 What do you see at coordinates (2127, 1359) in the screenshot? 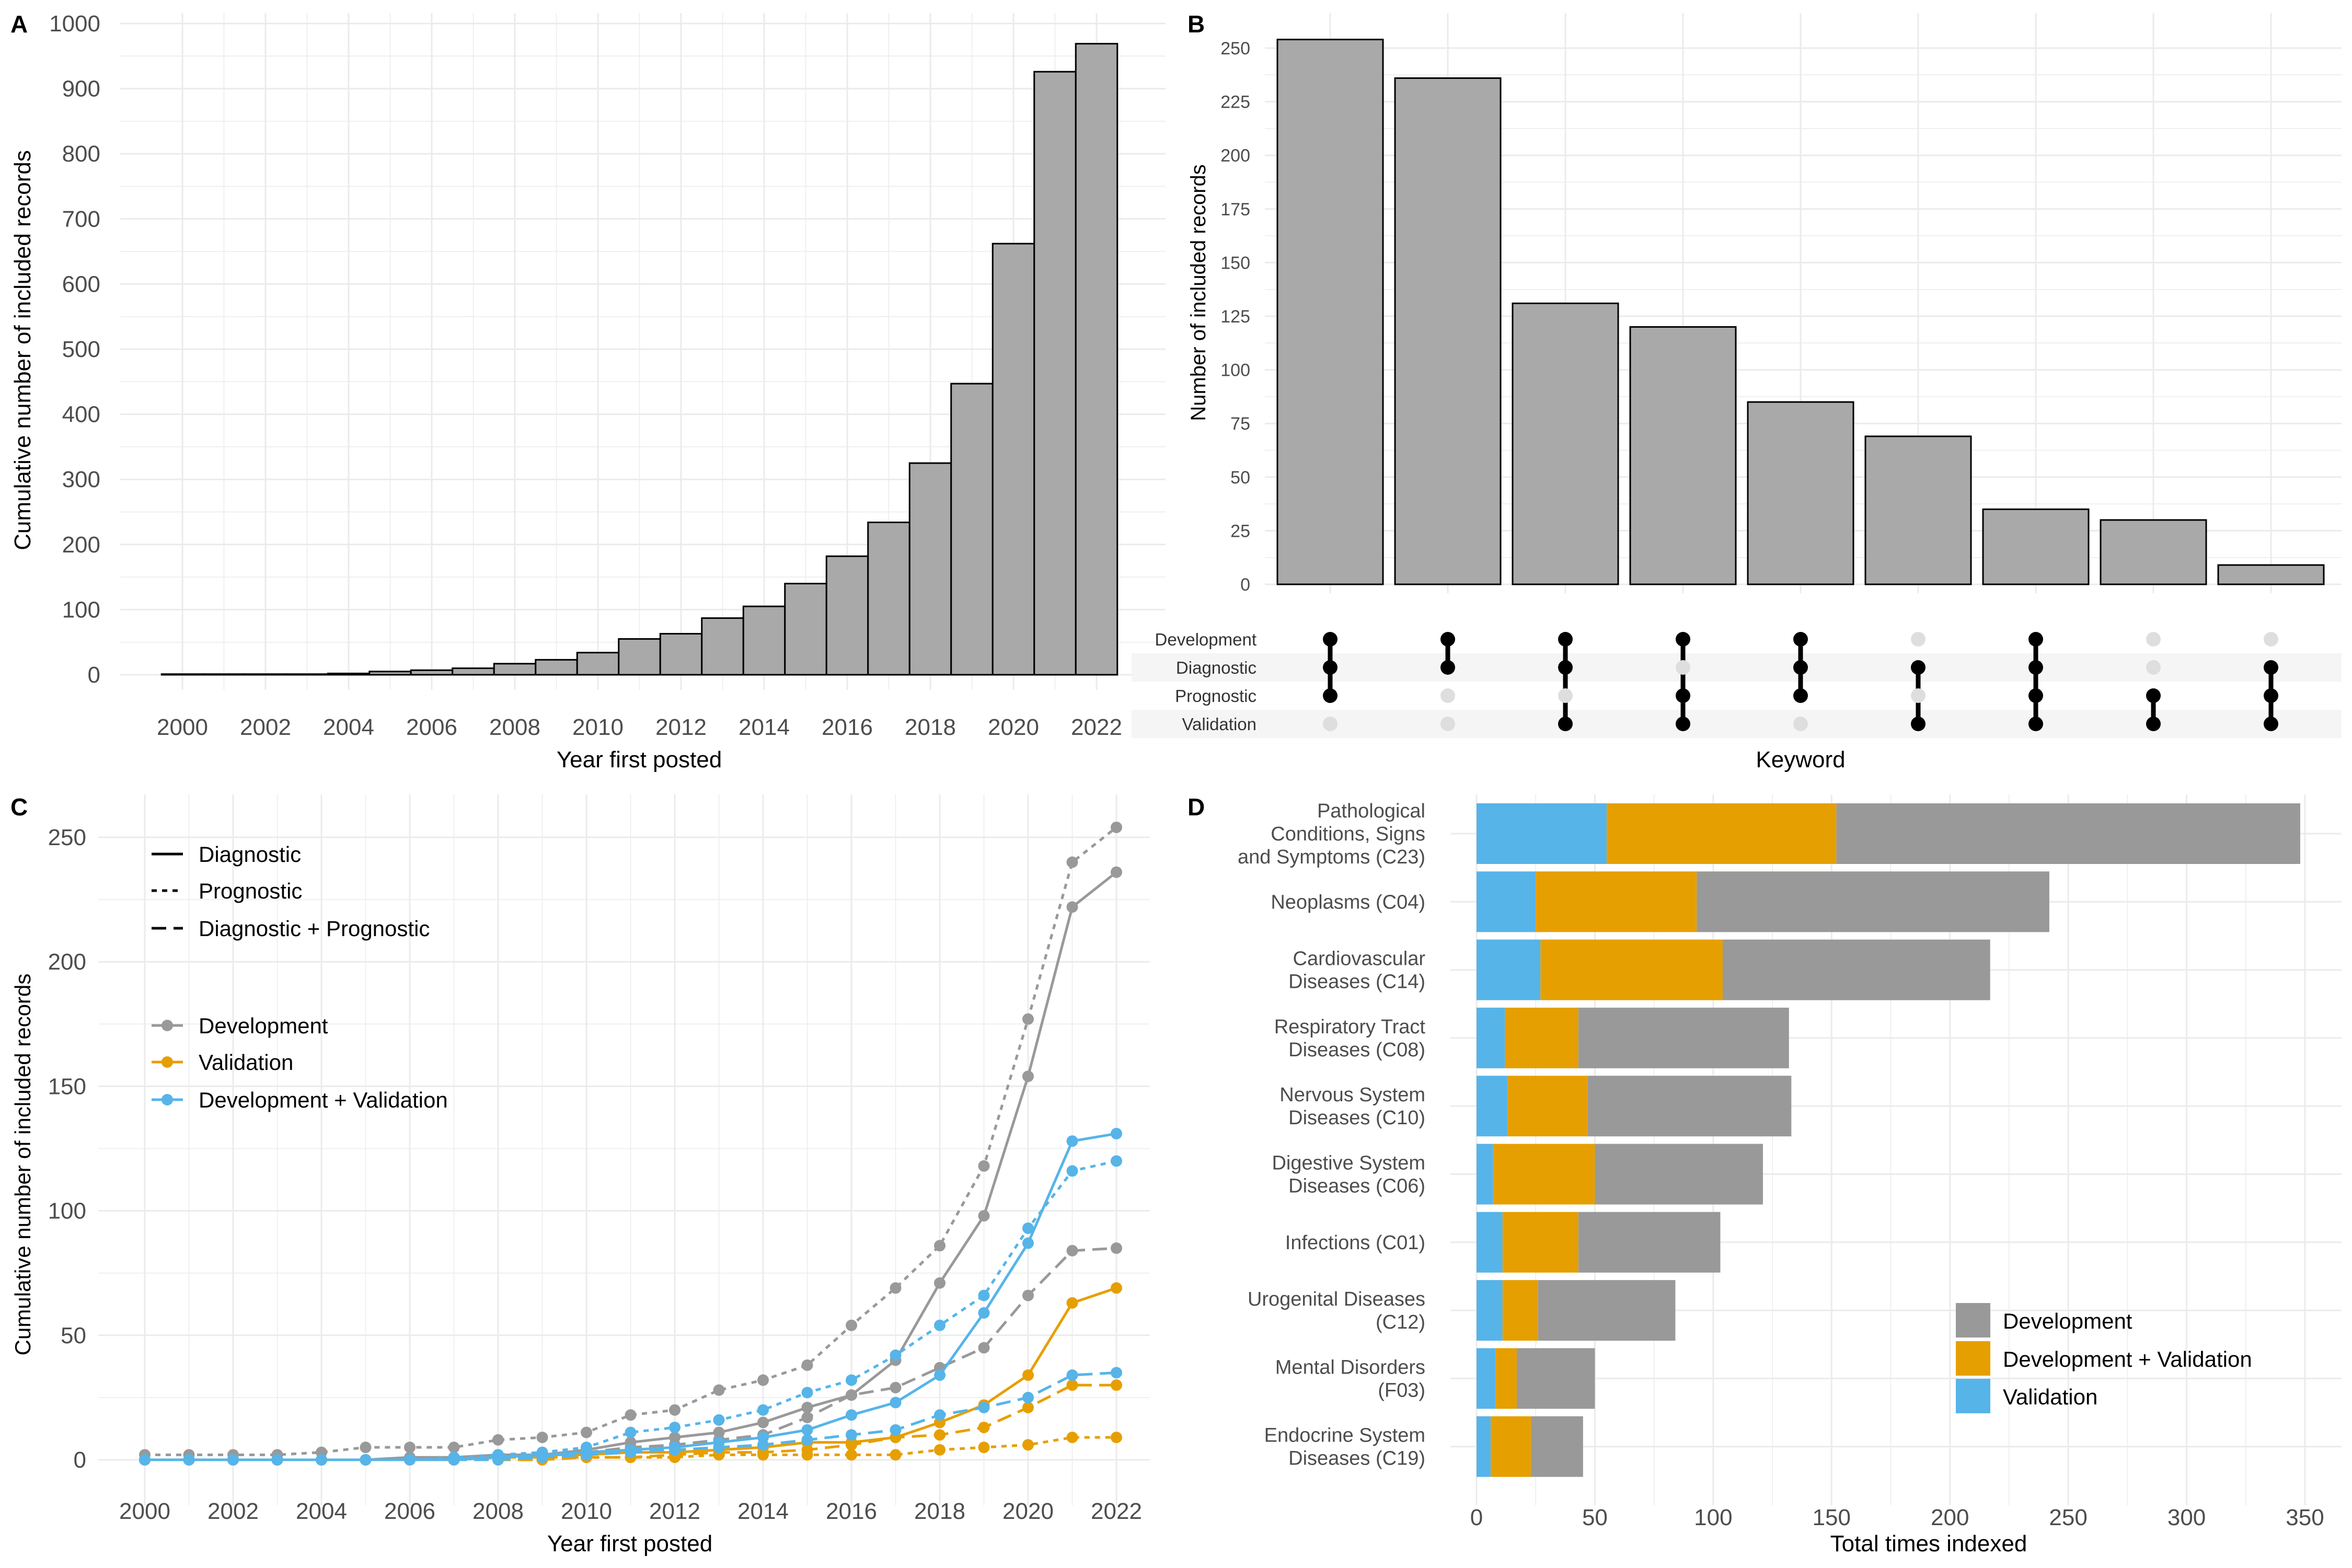
I see `legend-label: Development + Validation` at bounding box center [2127, 1359].